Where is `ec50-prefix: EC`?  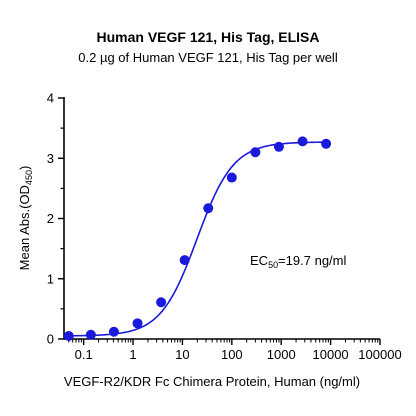 ec50-prefix: EC is located at coordinates (259, 260).